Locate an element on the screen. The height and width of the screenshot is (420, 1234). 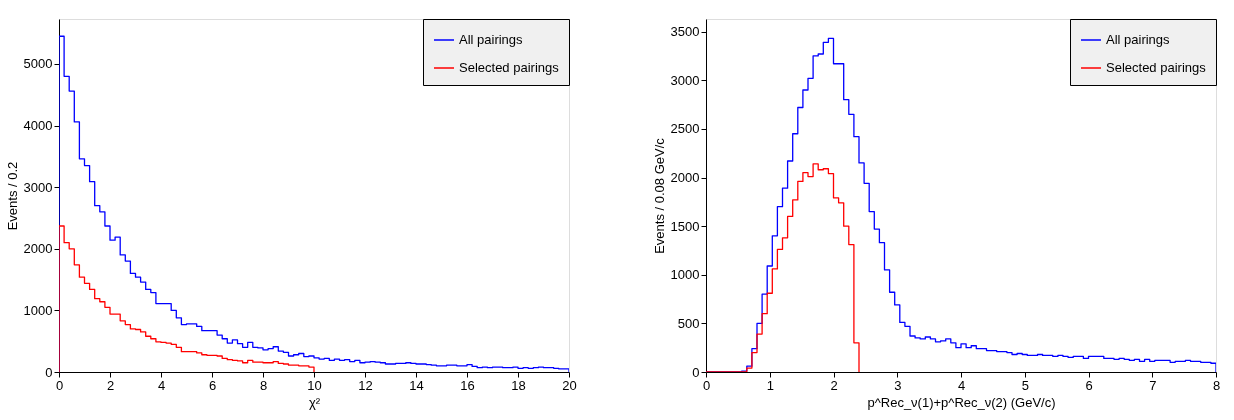
x-axis-title: p^Rec_ν(1)+p^Rec_ν(2) (GeV/c) is located at coordinates (961, 402).